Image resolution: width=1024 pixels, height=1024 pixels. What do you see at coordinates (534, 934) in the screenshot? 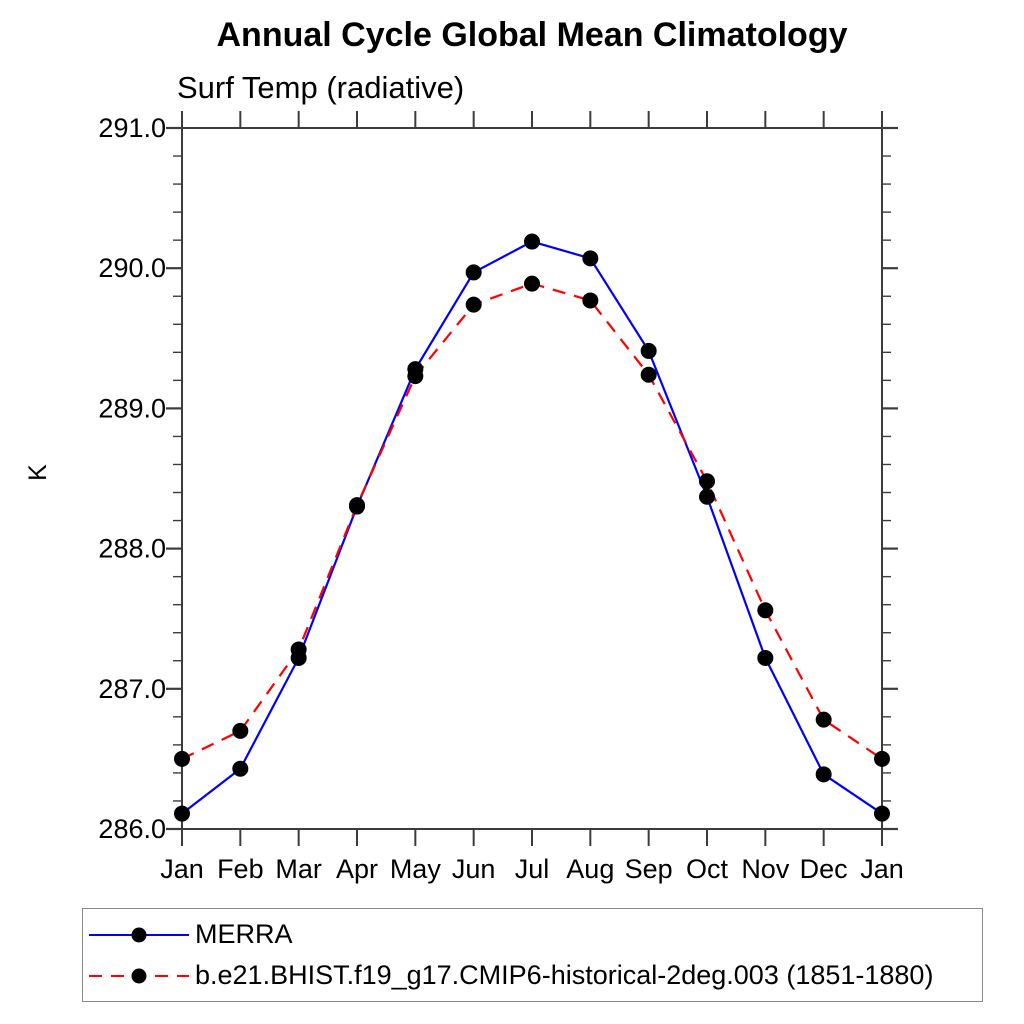
I see `legend-item-merra: MERRA` at bounding box center [534, 934].